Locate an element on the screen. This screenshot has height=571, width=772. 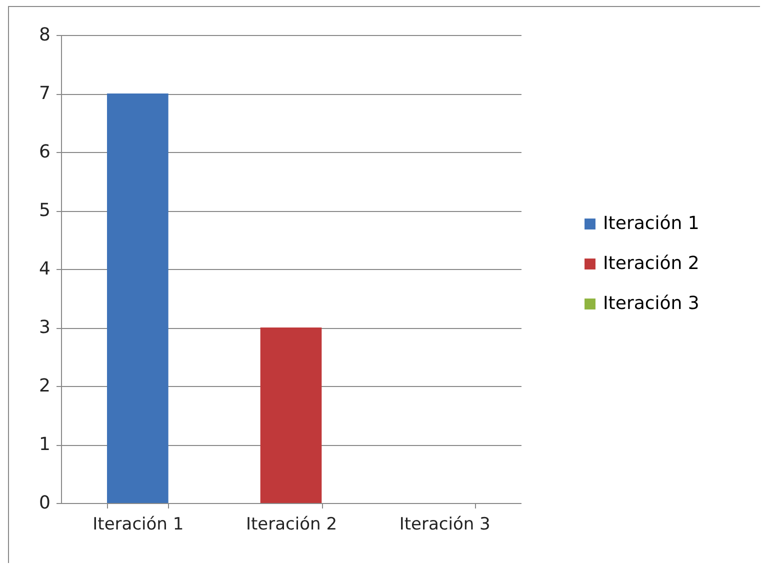
y-tick-label: 3 is located at coordinates (44, 327).